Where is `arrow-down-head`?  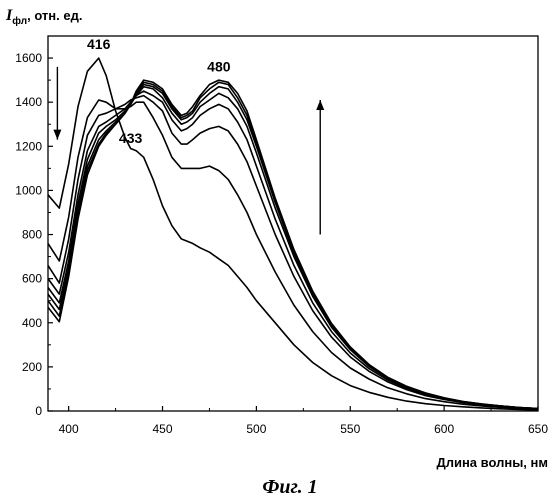
arrow-down-head is located at coordinates (57, 135).